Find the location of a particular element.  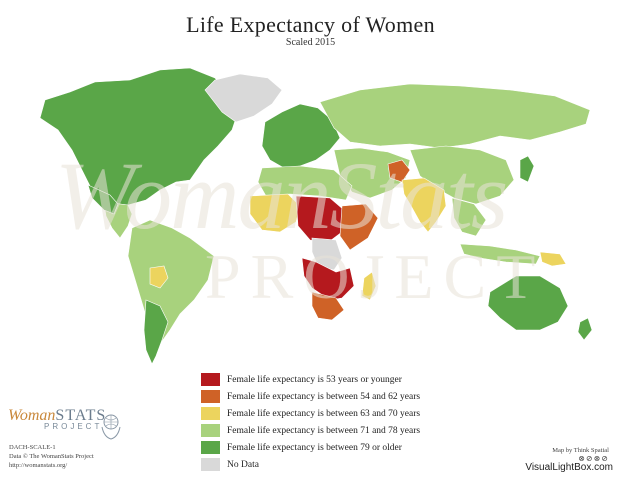

region-papua is located at coordinates (553, 259).